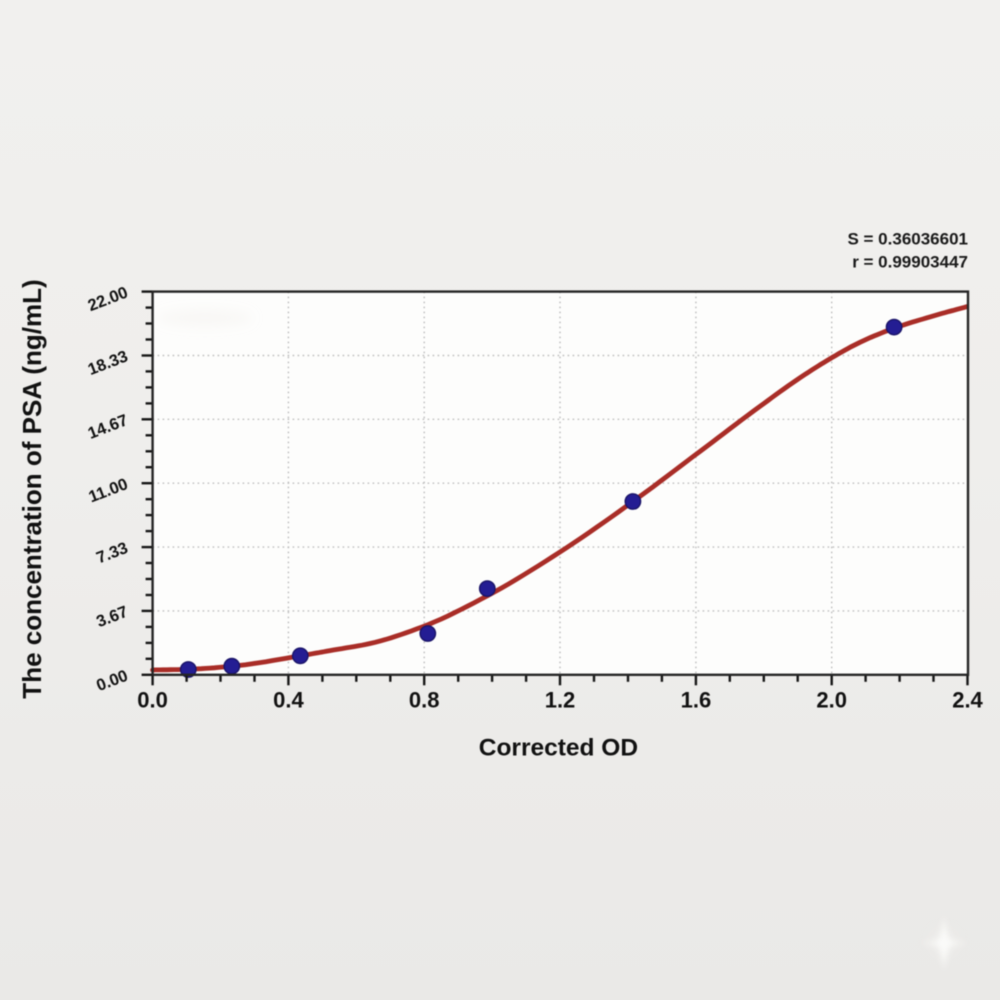 The width and height of the screenshot is (1000, 1000). What do you see at coordinates (107, 300) in the screenshot?
I see `svg-text: 22.00` at bounding box center [107, 300].